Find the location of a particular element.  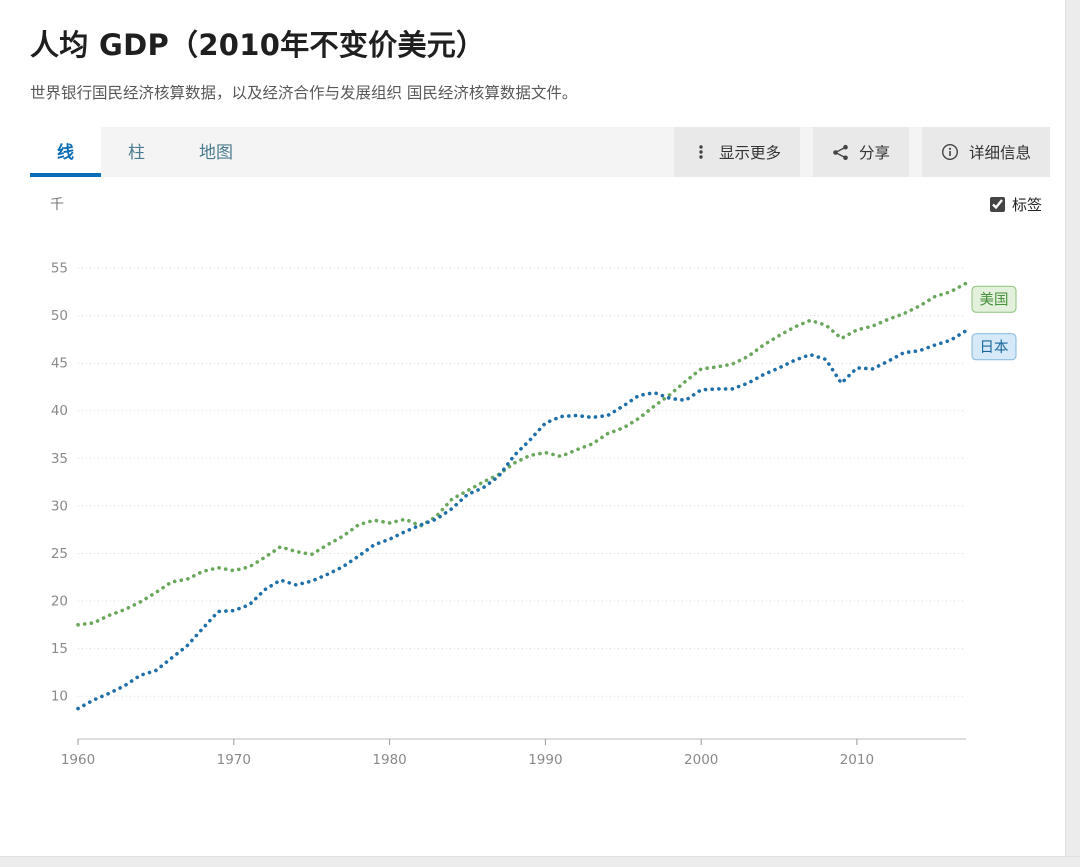

labels-checkbox is located at coordinates (997, 204).